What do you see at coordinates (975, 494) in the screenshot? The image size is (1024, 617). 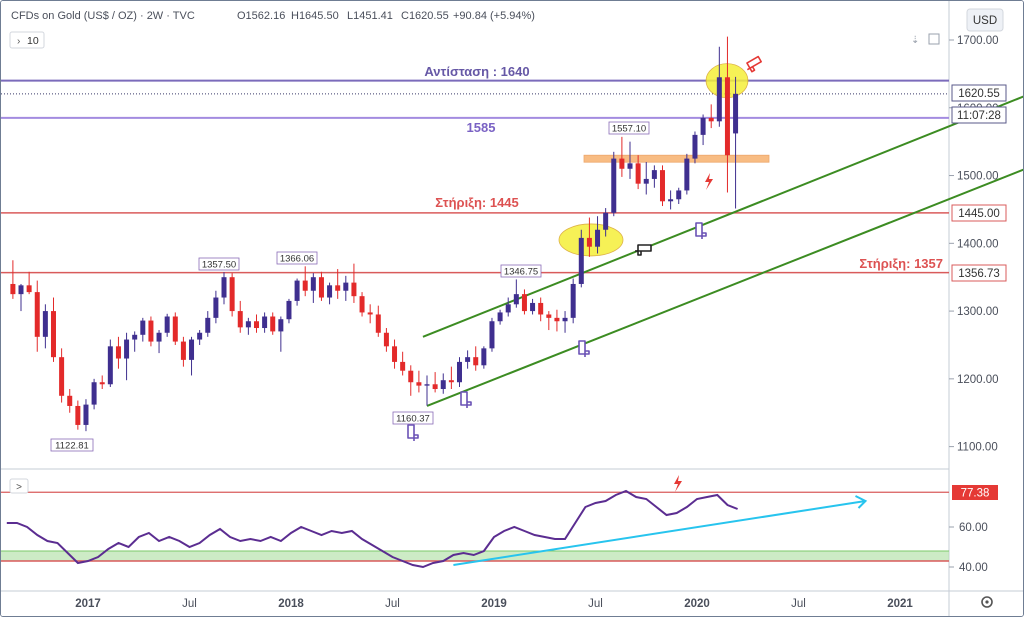 I see `rsi-level-text: 77.38` at bounding box center [975, 494].